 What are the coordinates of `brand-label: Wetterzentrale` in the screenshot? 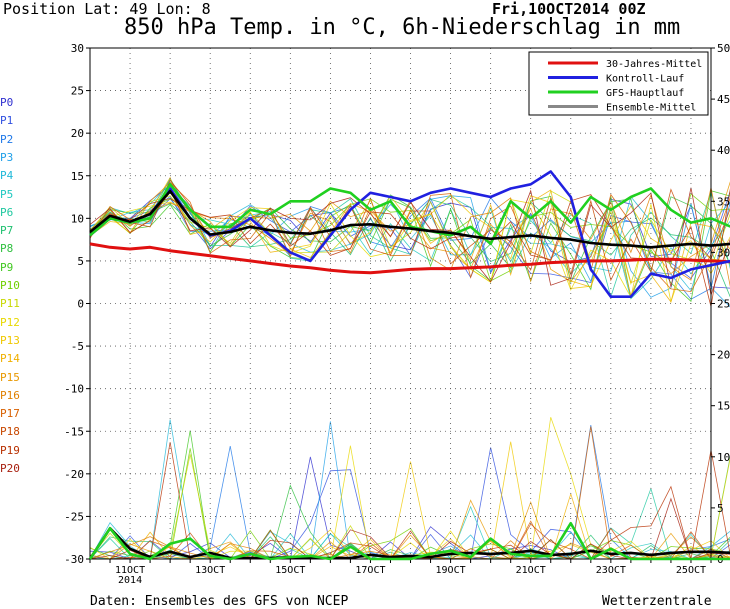 It's located at (657, 601).